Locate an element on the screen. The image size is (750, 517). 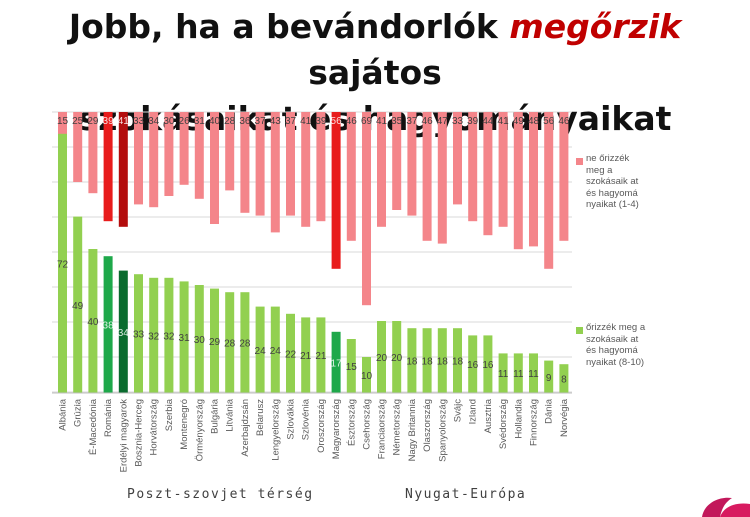
bar-negative-erdelyi-magyarok is located at coordinates (123, 169).